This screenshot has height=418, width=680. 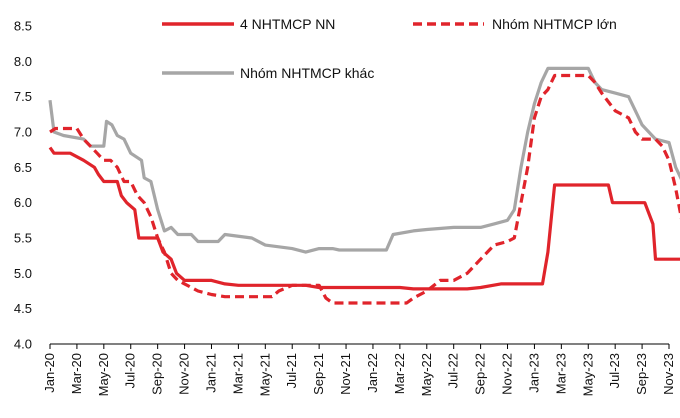 What do you see at coordinates (23, 26) in the screenshot?
I see `y-tick-label: 8.5` at bounding box center [23, 26].